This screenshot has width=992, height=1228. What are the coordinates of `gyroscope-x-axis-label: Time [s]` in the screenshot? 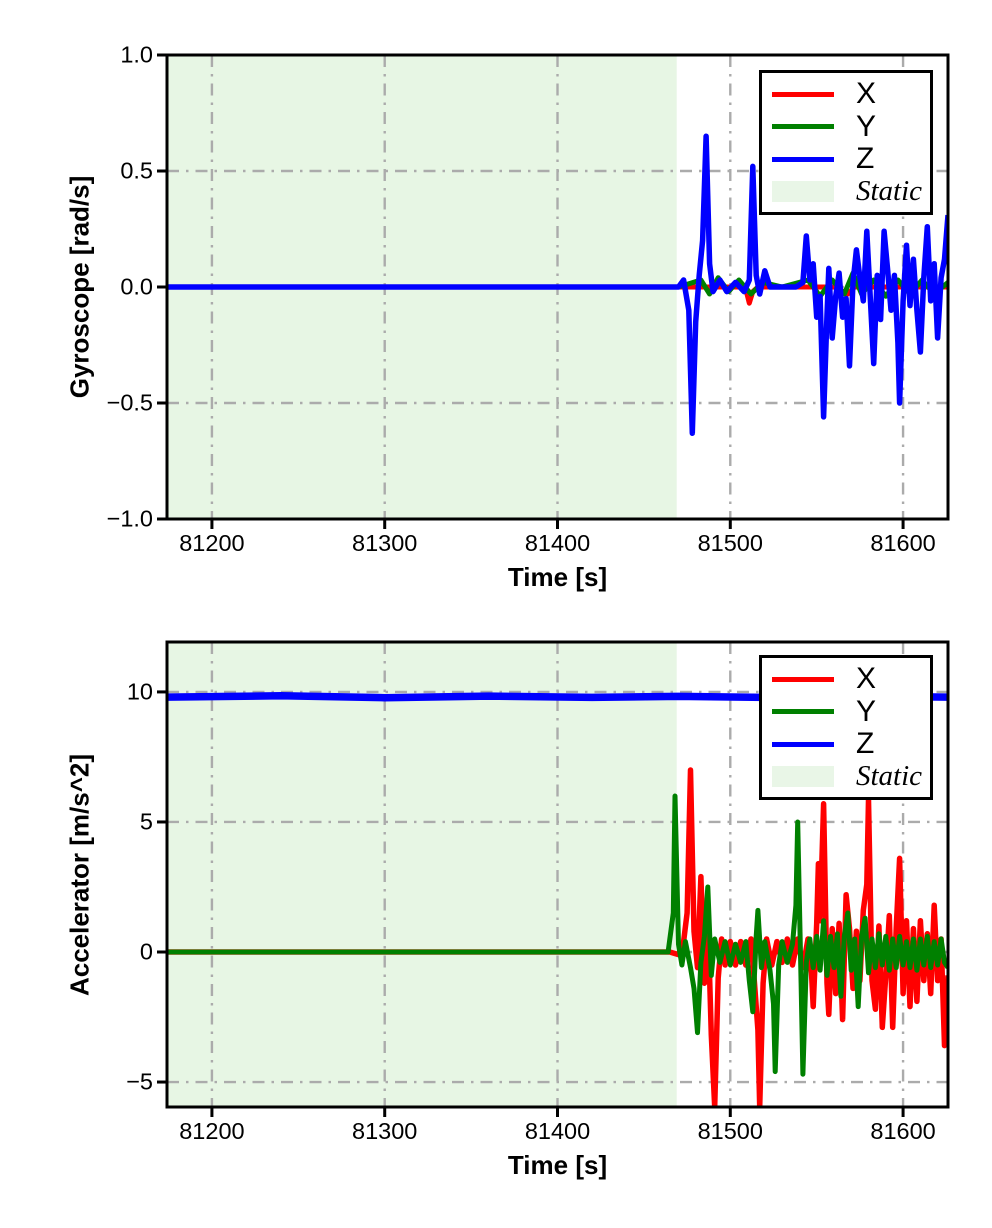 It's located at (557, 577).